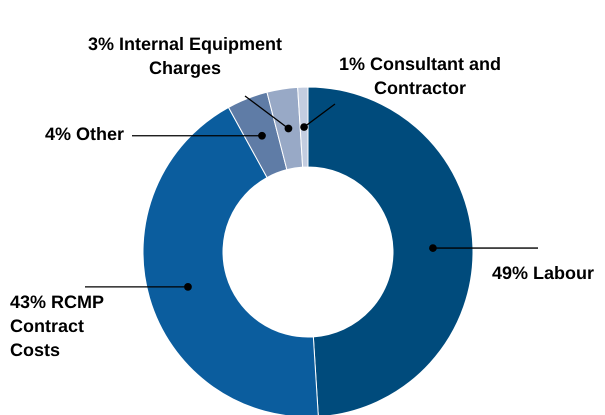 The height and width of the screenshot is (415, 605). What do you see at coordinates (57, 326) in the screenshot?
I see `slice-label: 43% RCMP Contract Costs` at bounding box center [57, 326].